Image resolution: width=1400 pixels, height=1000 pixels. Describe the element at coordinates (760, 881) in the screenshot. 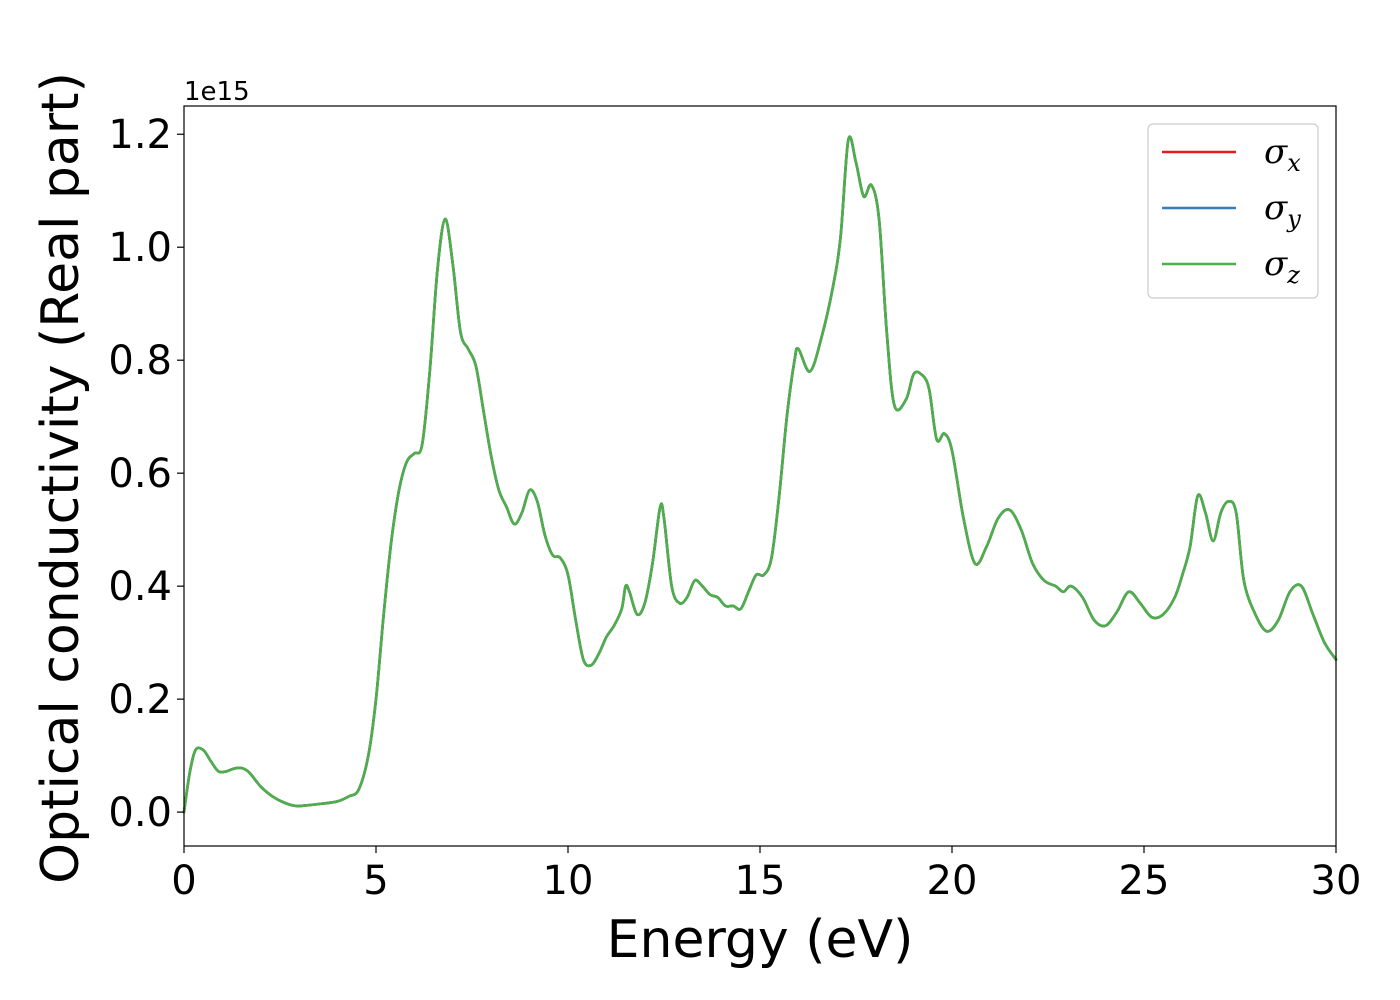

I see `x-tick-label: 15` at that location.